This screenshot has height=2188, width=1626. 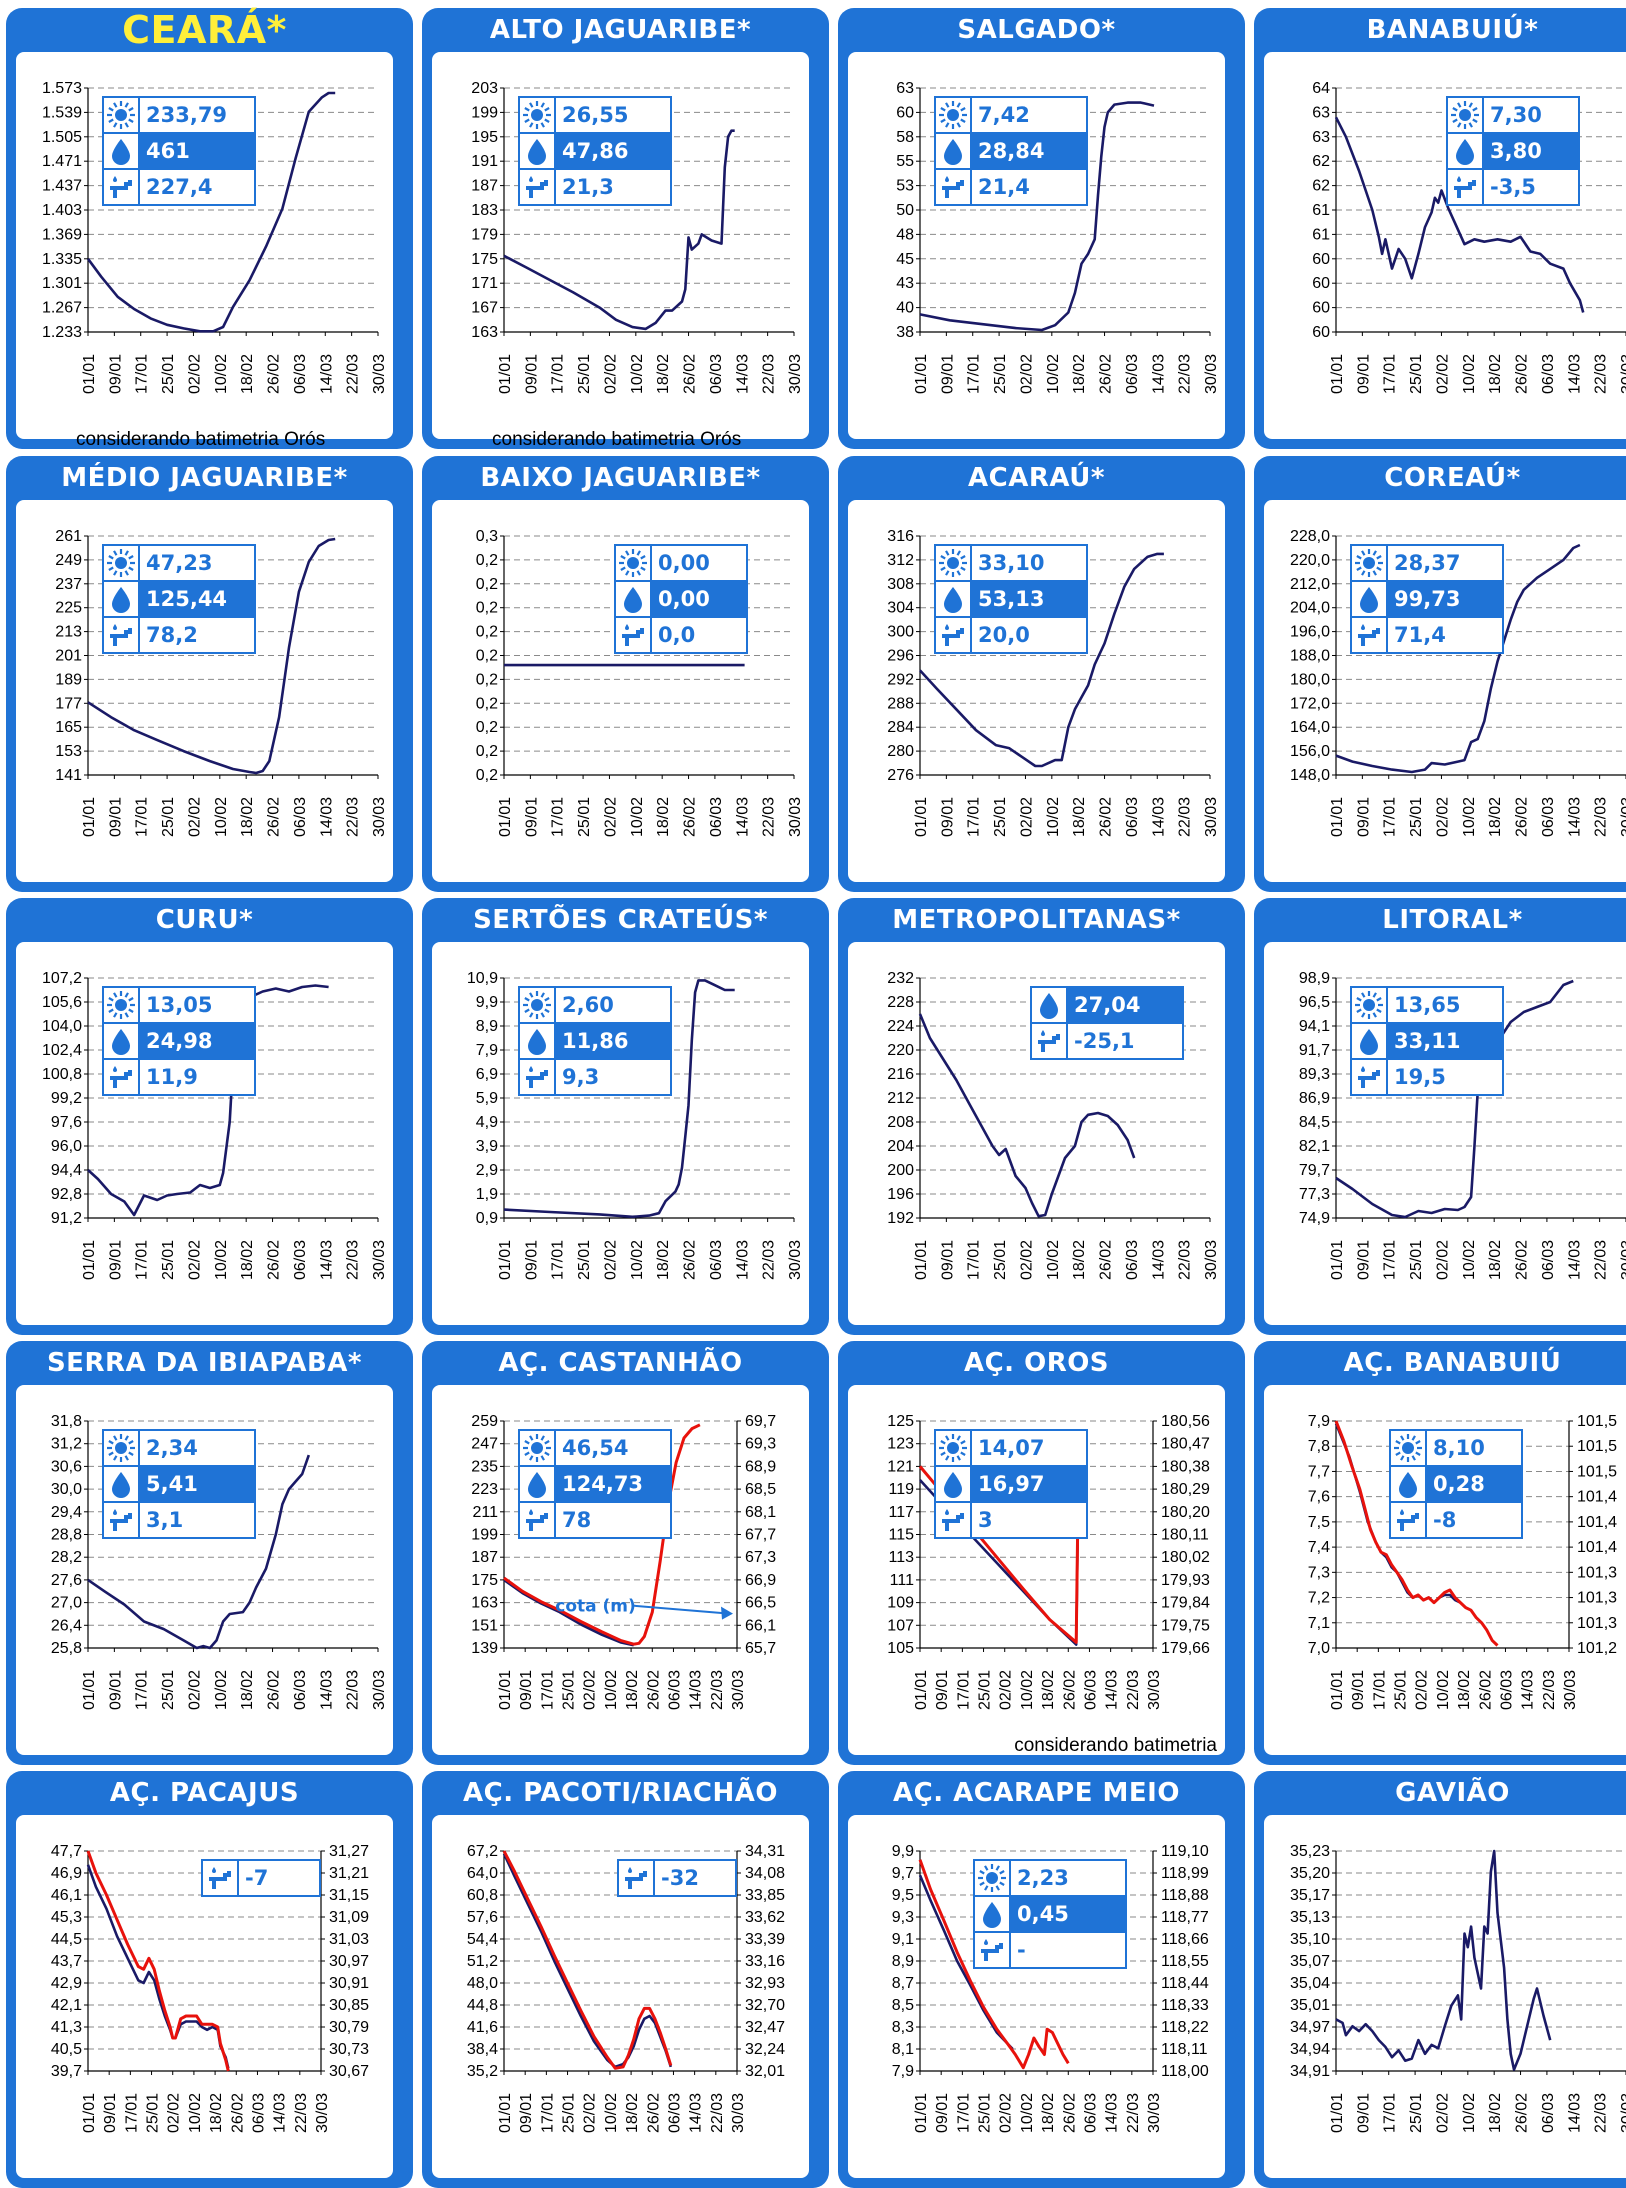 What do you see at coordinates (760, 1444) in the screenshot?
I see `y2-tick-label: 69,3` at bounding box center [760, 1444].